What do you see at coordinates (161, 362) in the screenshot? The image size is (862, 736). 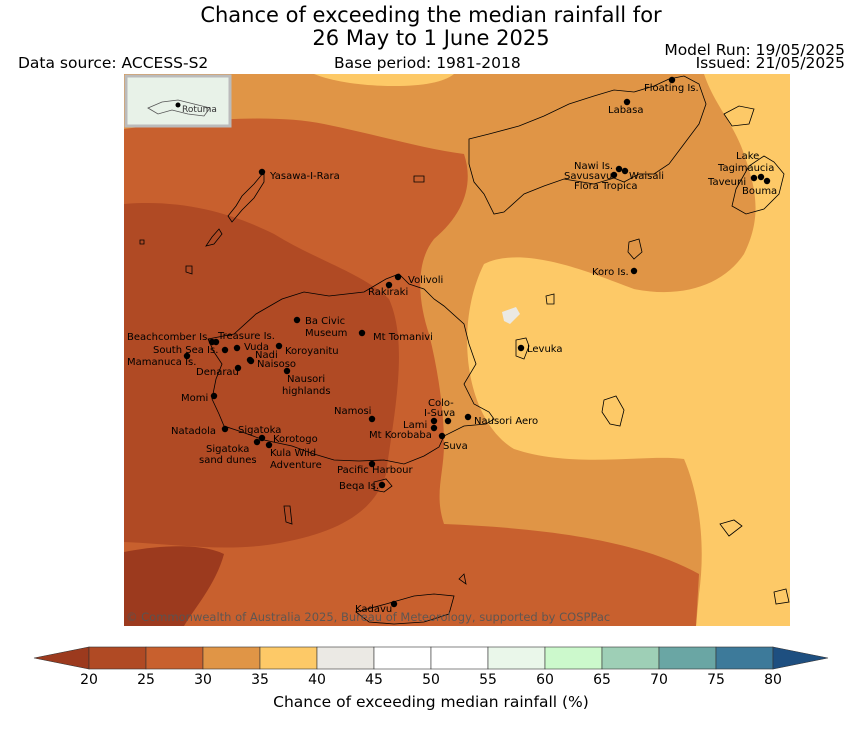 I see `place-label: Mamanuca Is.` at bounding box center [161, 362].